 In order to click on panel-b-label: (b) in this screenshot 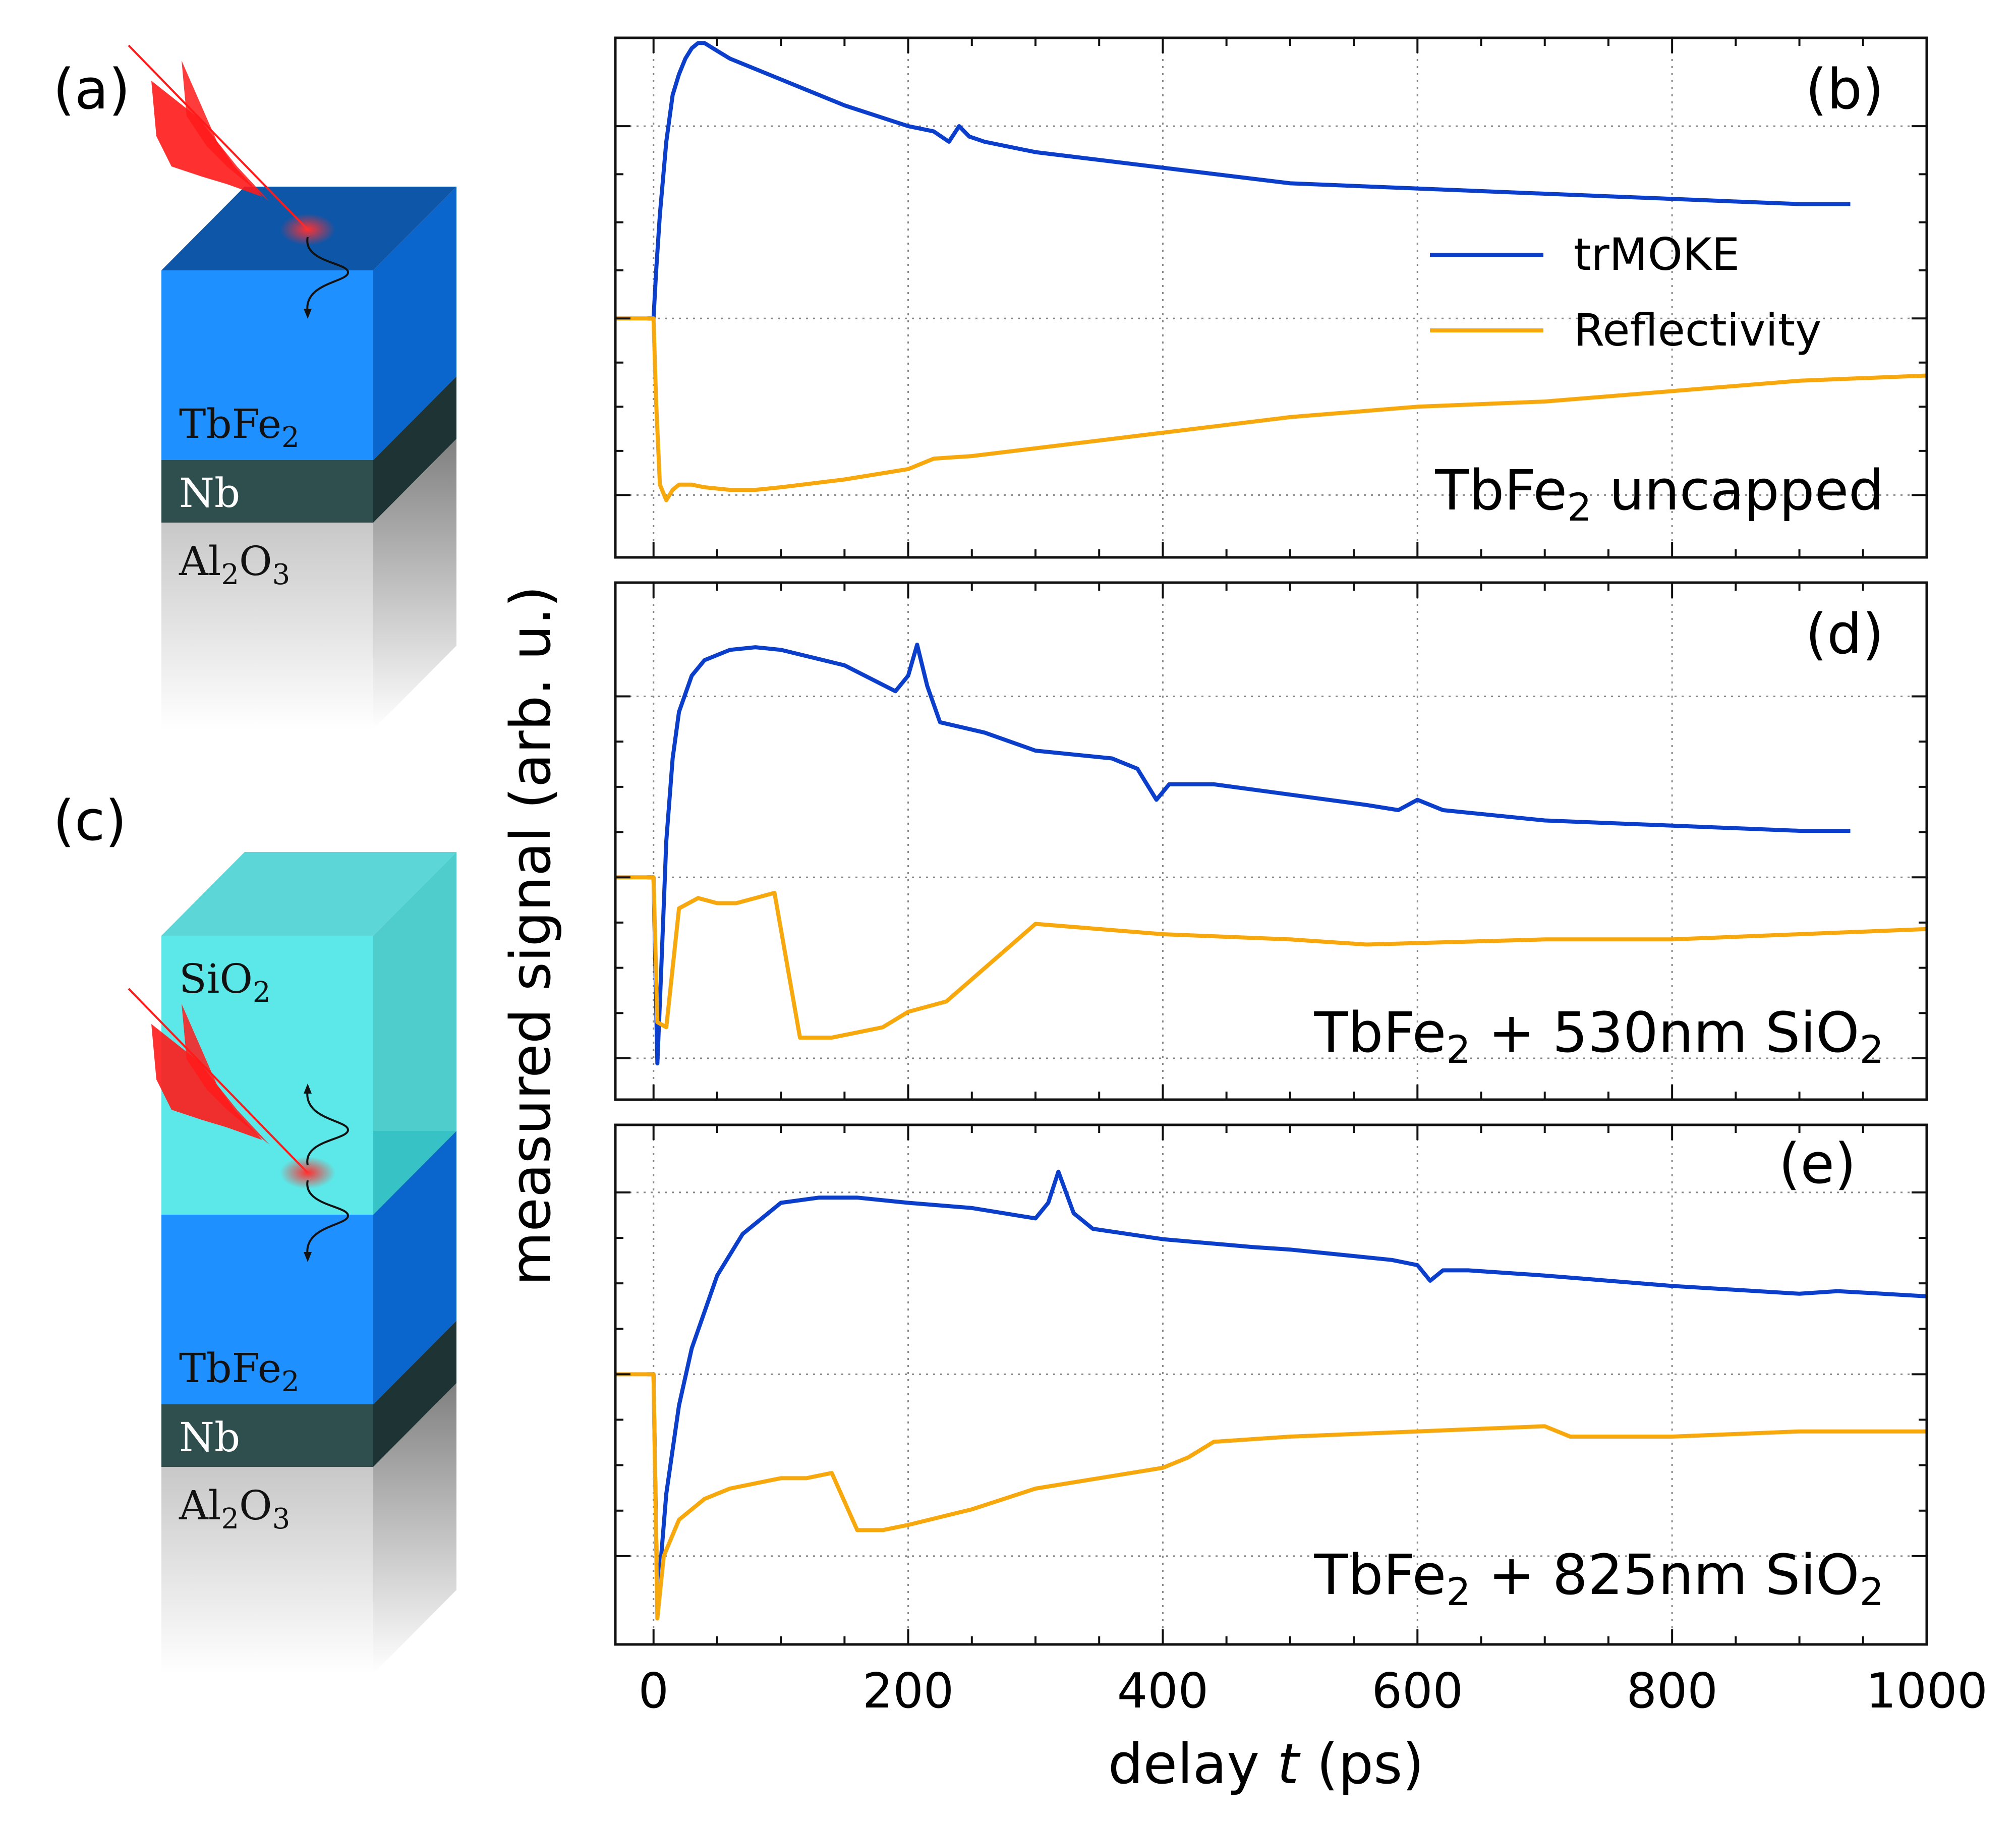, I will do `click(1844, 89)`.